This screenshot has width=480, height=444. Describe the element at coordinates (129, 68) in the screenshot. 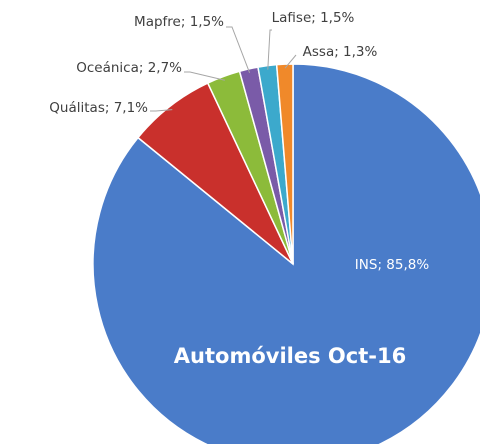

I see `data-label: Oceánica; 2,7%` at that location.